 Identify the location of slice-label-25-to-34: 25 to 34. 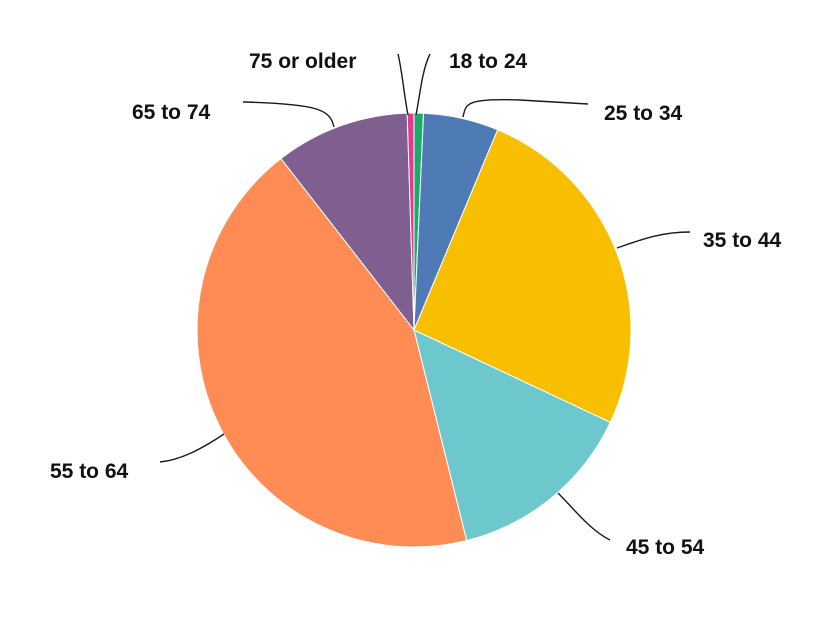
(643, 113).